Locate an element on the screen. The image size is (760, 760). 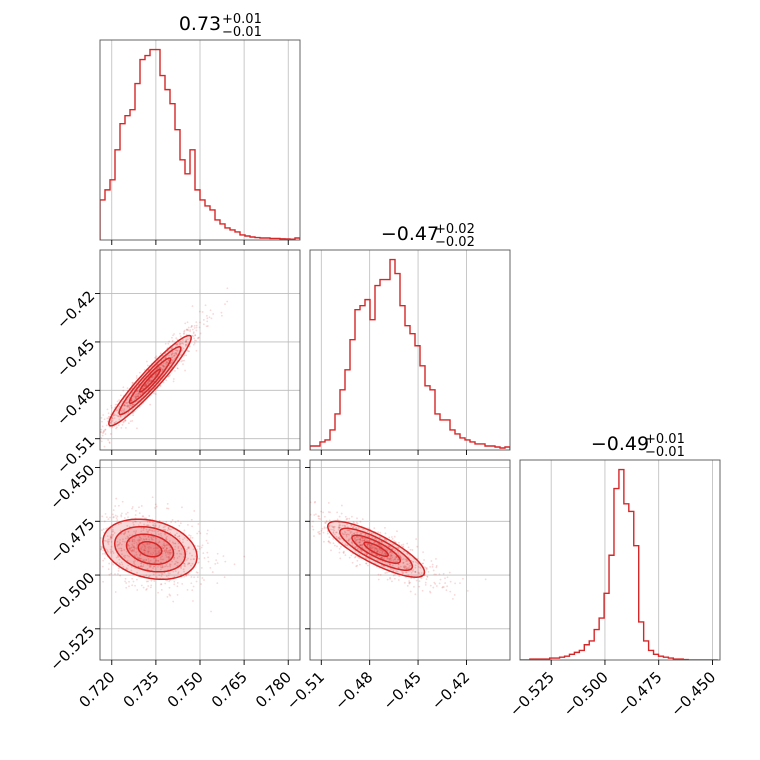
title-param-0-plus: +0.01 is located at coordinates (242, 19).